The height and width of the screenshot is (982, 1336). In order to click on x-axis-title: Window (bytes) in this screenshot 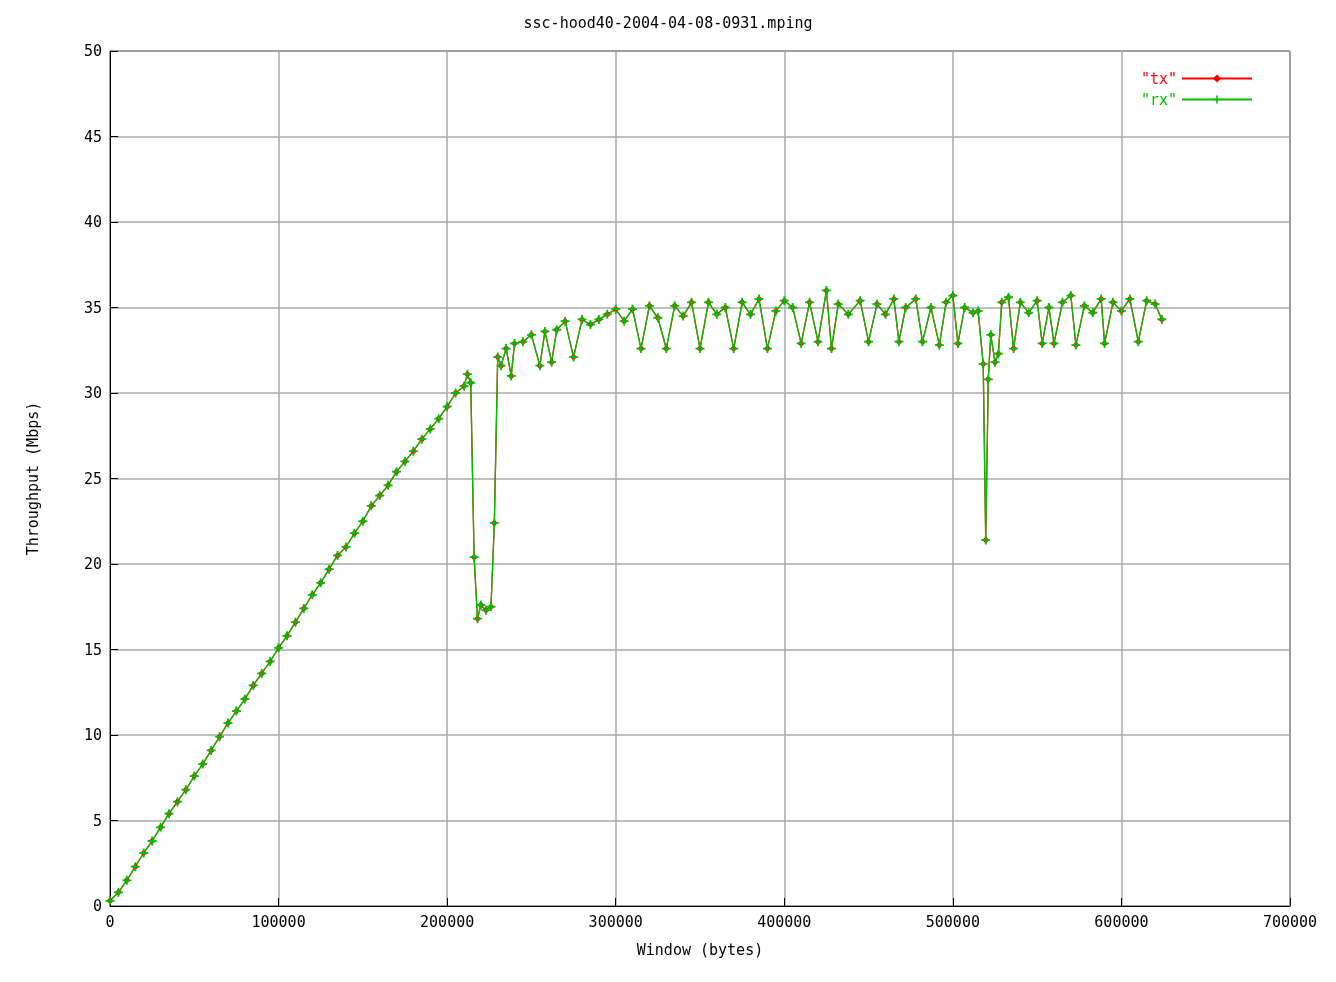, I will do `click(700, 949)`.